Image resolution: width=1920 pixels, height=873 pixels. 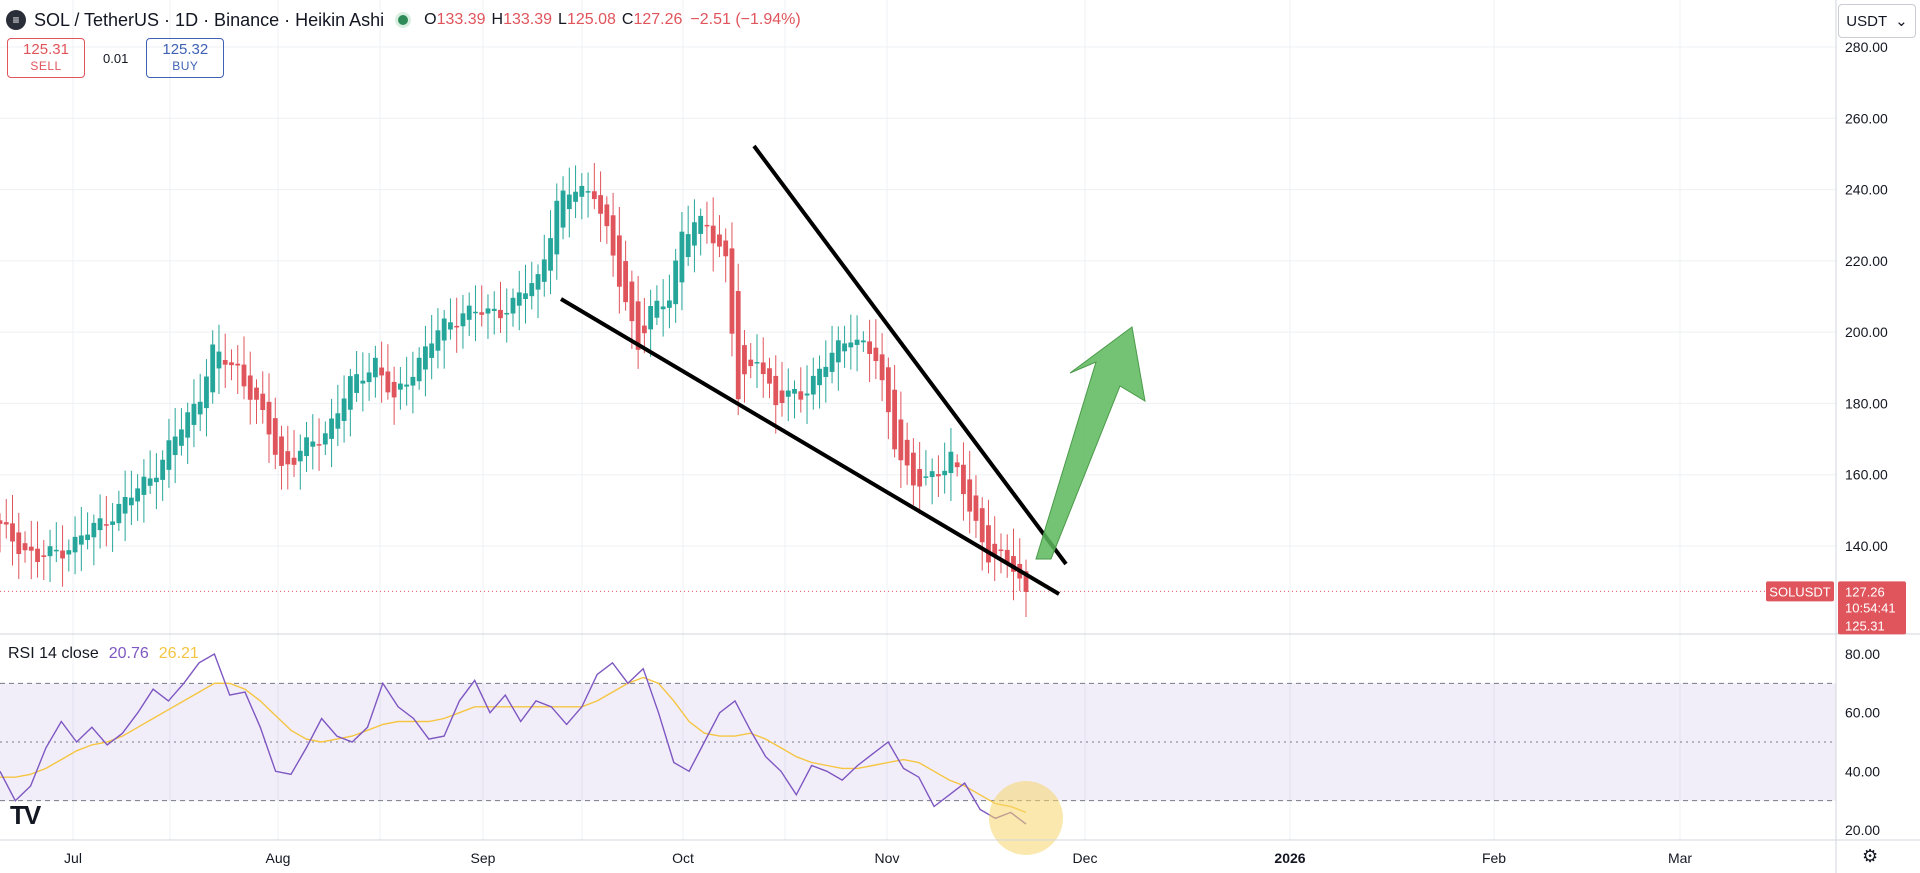 I want to click on y-tick-label: 260.00, so click(x=1866, y=118).